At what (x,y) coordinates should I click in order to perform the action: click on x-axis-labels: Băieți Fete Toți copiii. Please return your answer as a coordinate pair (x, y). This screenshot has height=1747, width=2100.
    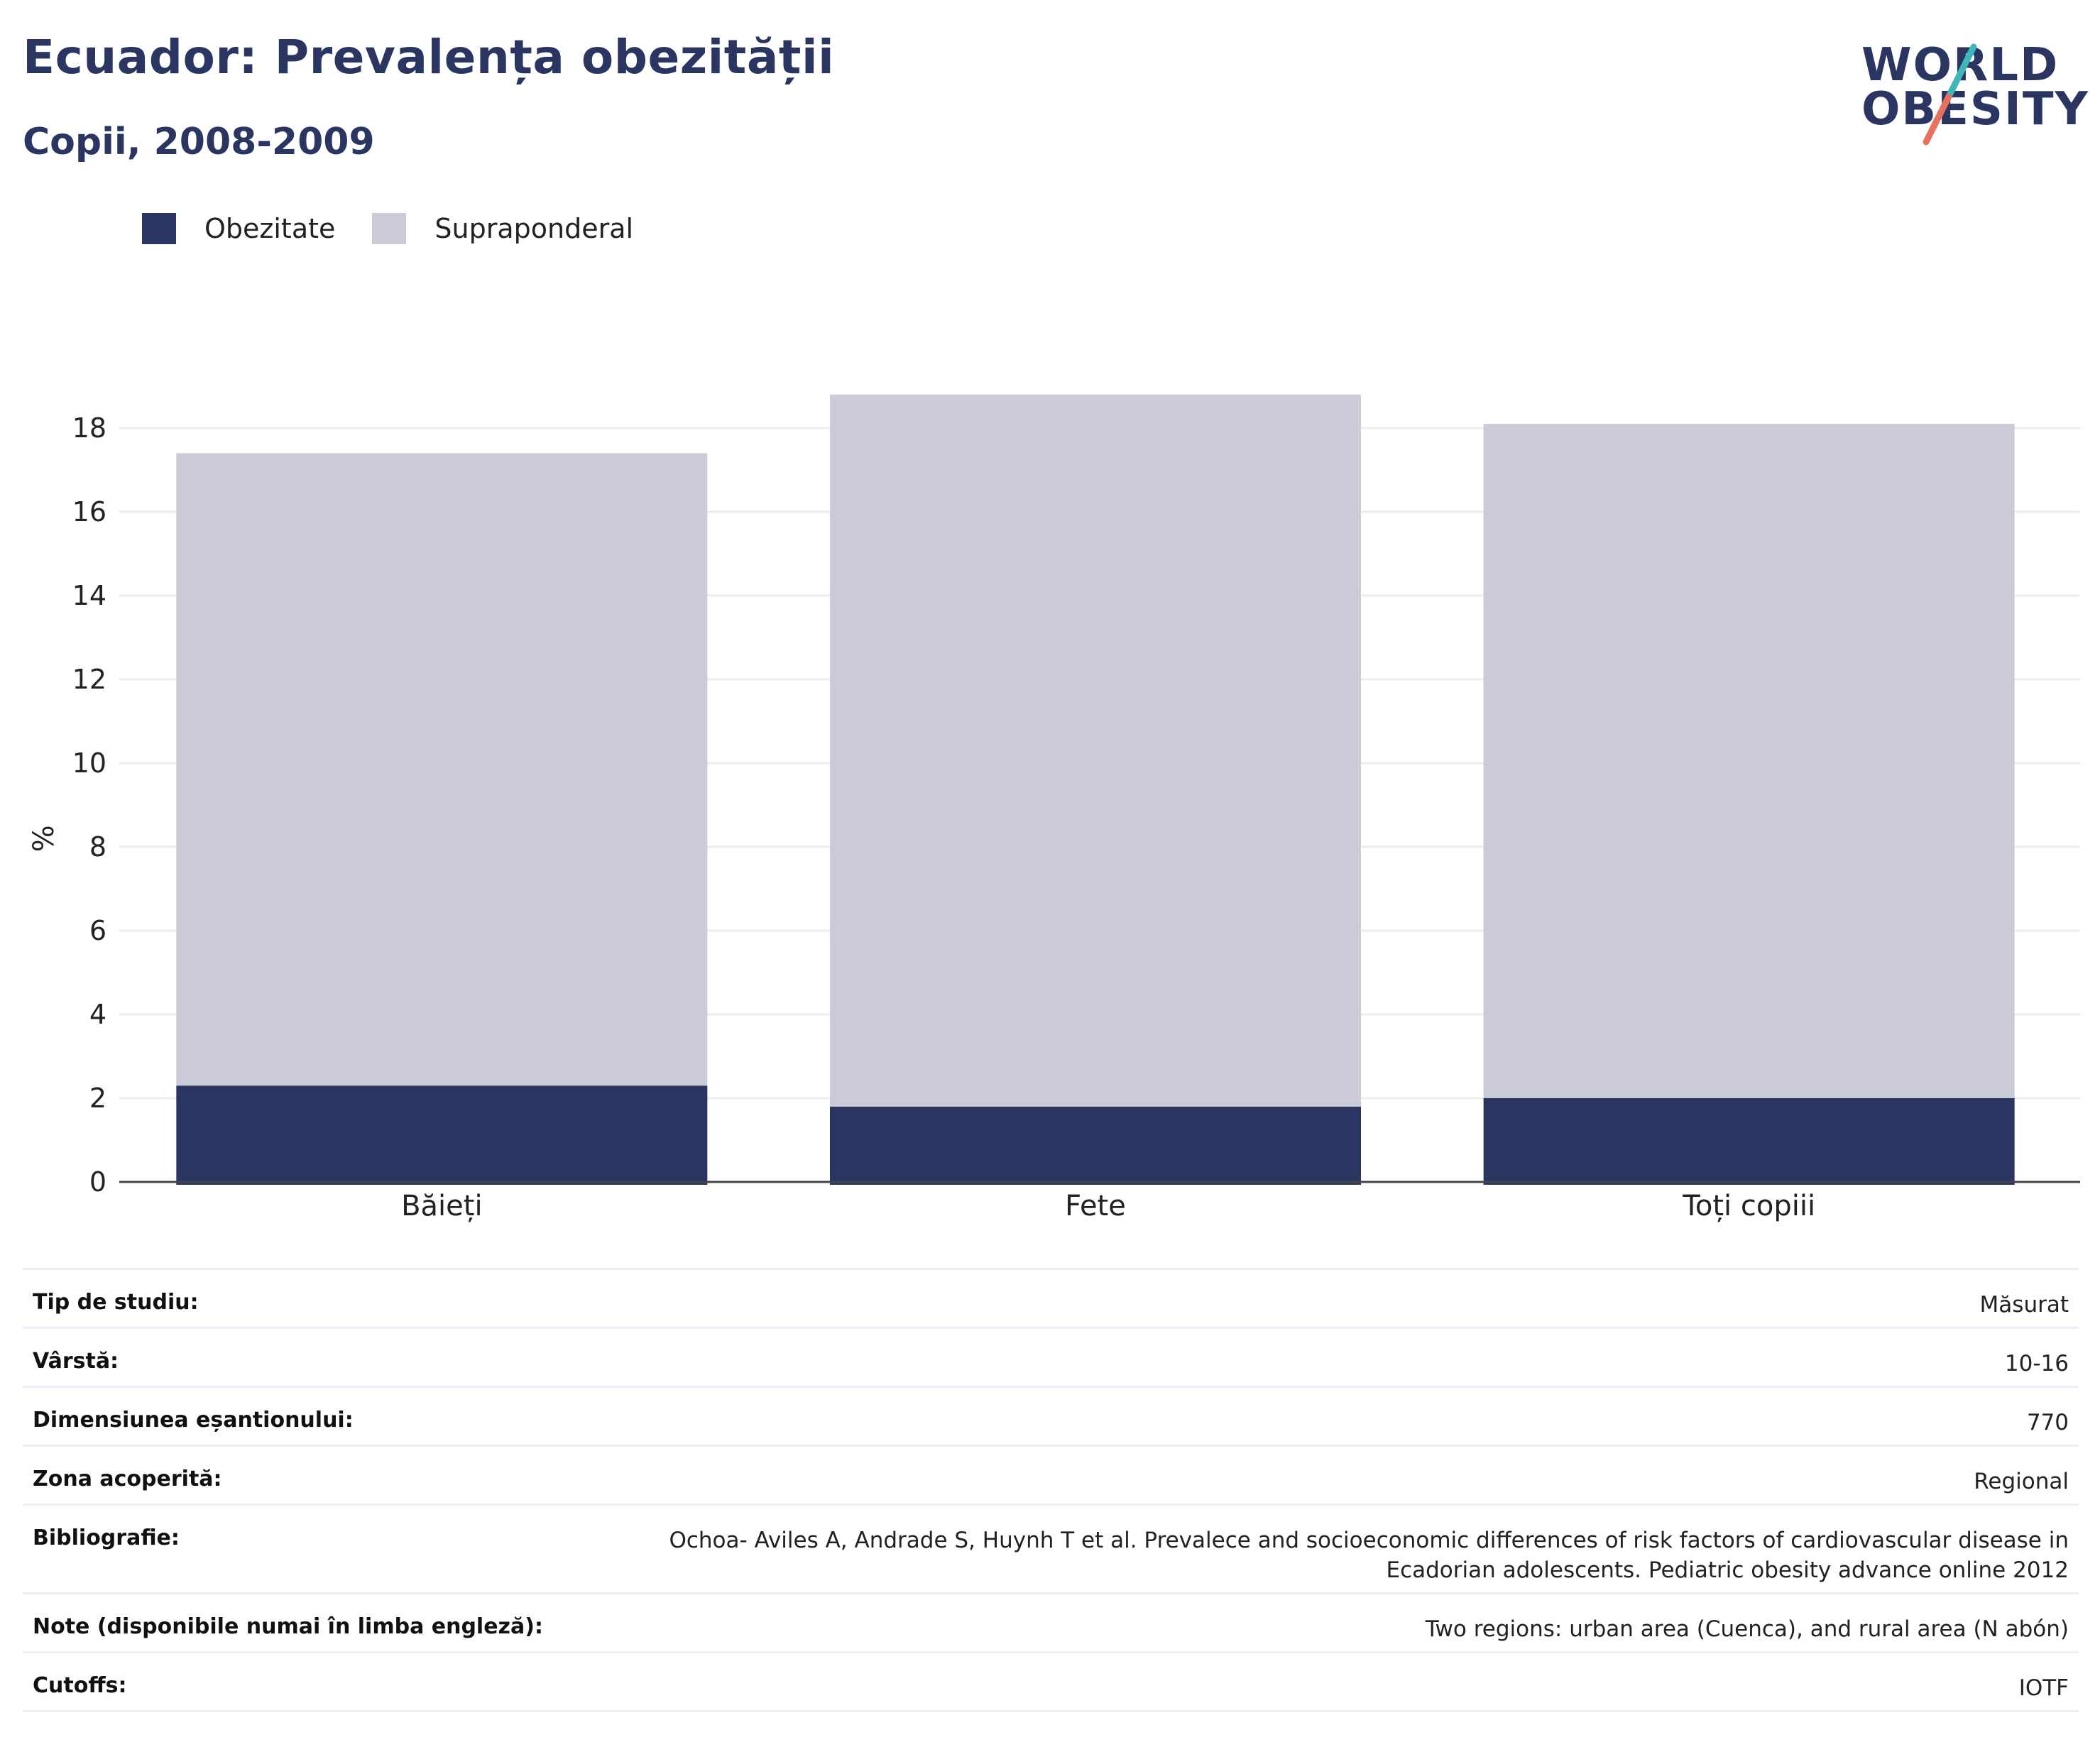
    Looking at the image, I should click on (1108, 1206).